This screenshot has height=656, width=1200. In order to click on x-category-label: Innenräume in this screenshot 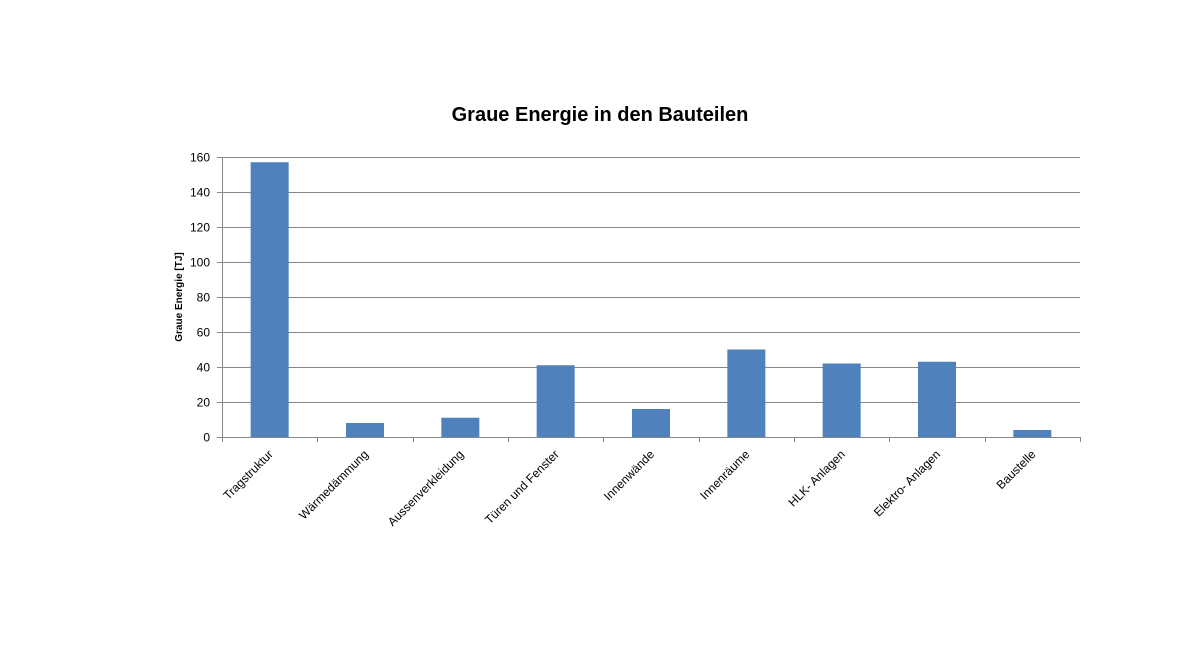, I will do `click(724, 474)`.